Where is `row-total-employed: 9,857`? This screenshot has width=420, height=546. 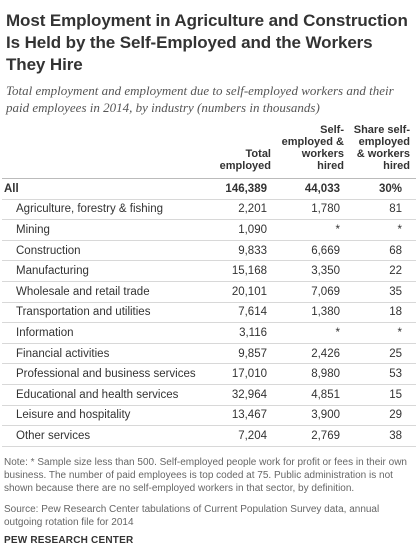
row-total-employed: 9,857 is located at coordinates (247, 354).